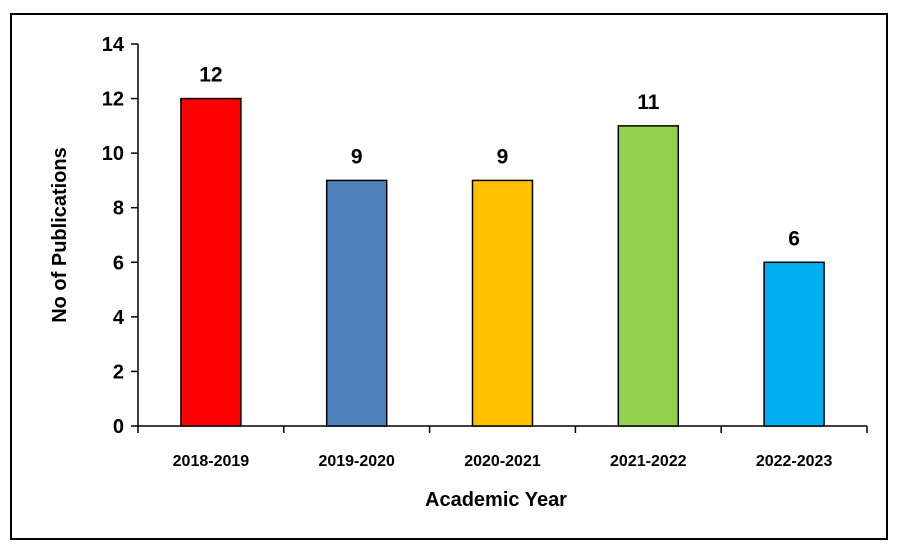 The height and width of the screenshot is (548, 901). I want to click on y-tick-label: 4, so click(119, 318).